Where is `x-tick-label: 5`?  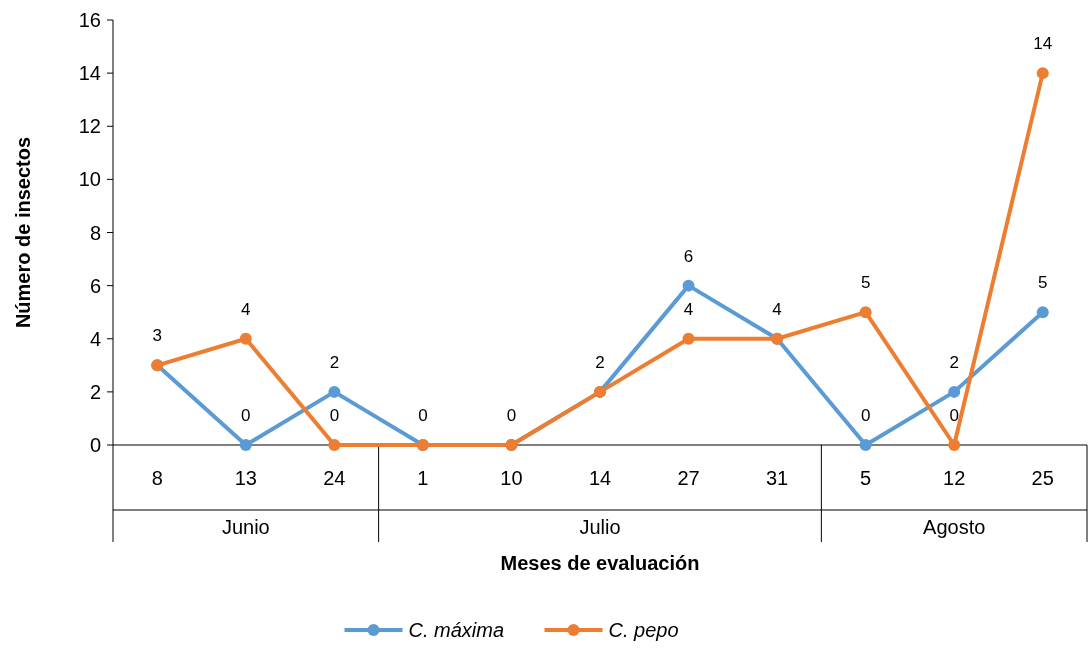
x-tick-label: 5 is located at coordinates (866, 478).